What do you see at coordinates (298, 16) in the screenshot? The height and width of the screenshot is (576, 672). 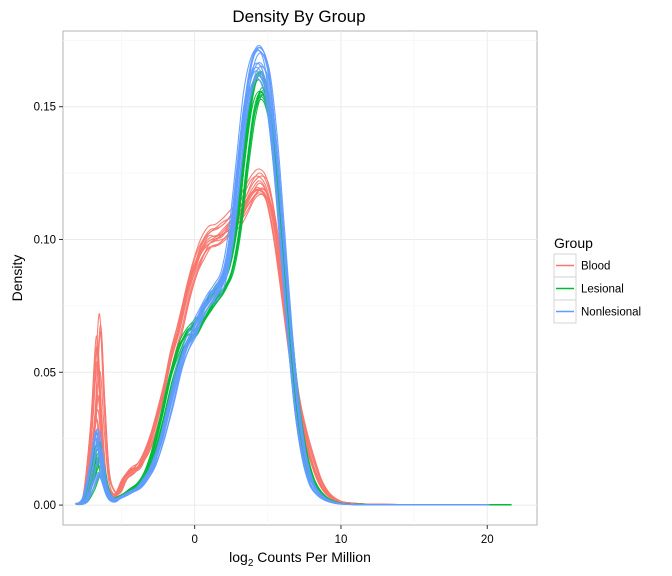 I see `chart-title: Density By Group` at bounding box center [298, 16].